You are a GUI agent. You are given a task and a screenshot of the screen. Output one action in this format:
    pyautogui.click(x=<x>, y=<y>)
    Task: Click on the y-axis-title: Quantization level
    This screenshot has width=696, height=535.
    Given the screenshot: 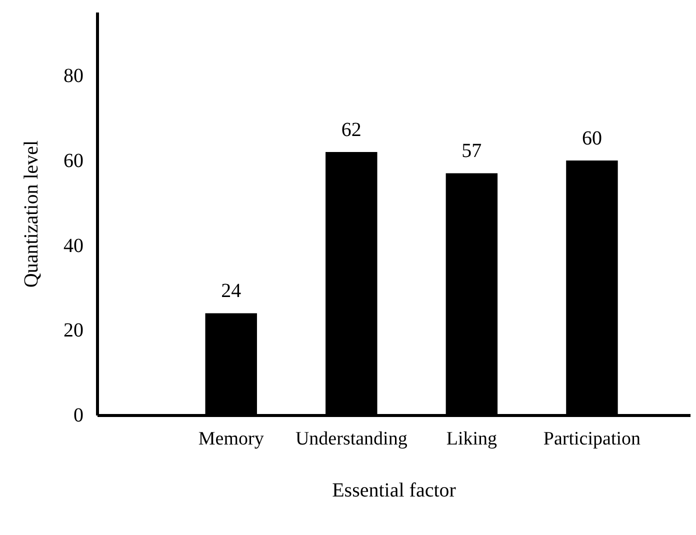 What is the action you would take?
    pyautogui.click(x=31, y=214)
    